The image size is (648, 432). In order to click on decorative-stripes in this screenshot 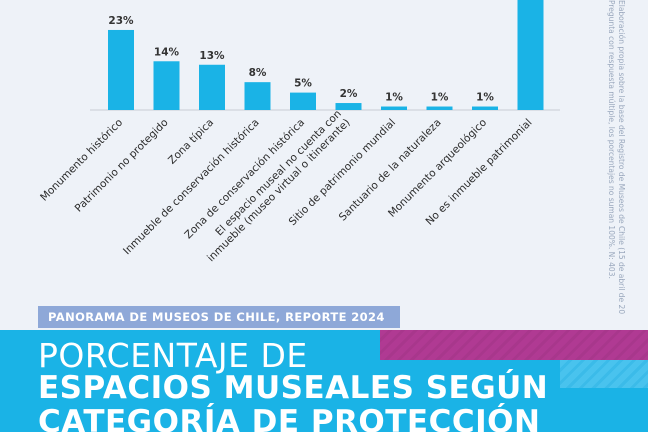, I will do `click(514, 345)`.